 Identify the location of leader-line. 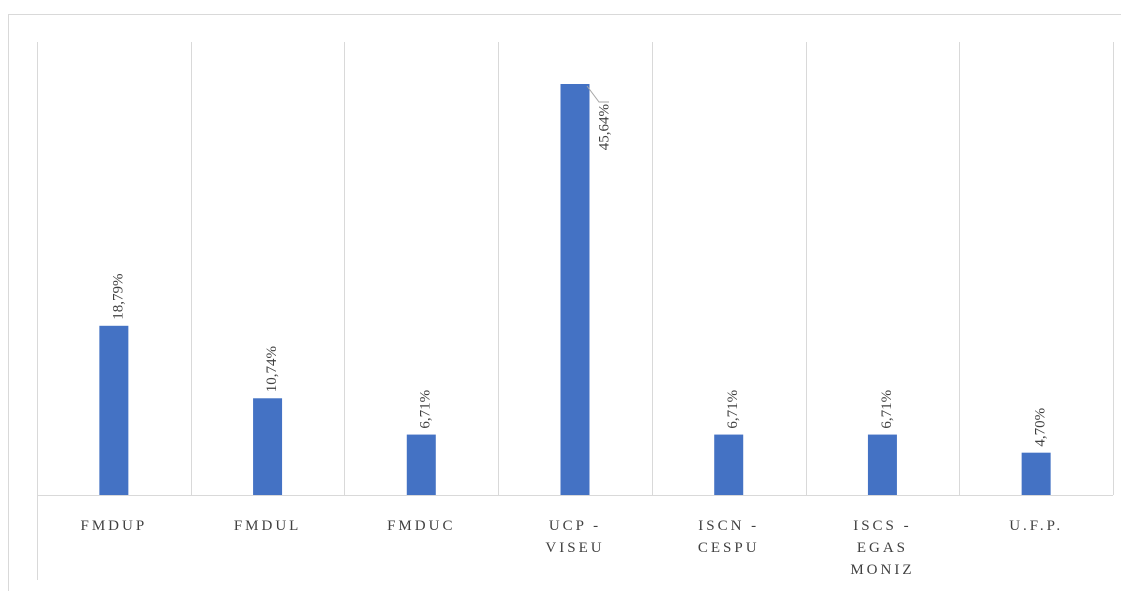
(597, 94).